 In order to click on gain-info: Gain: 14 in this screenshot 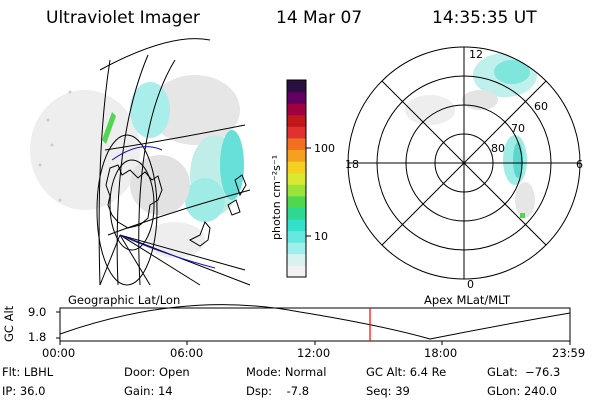, I will do `click(148, 391)`.